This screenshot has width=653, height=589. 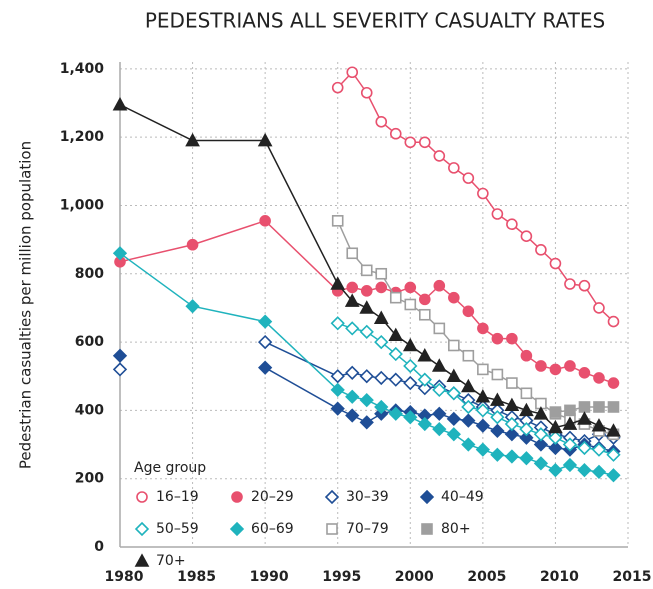 I want to click on legend-label: 80+, so click(x=456, y=529).